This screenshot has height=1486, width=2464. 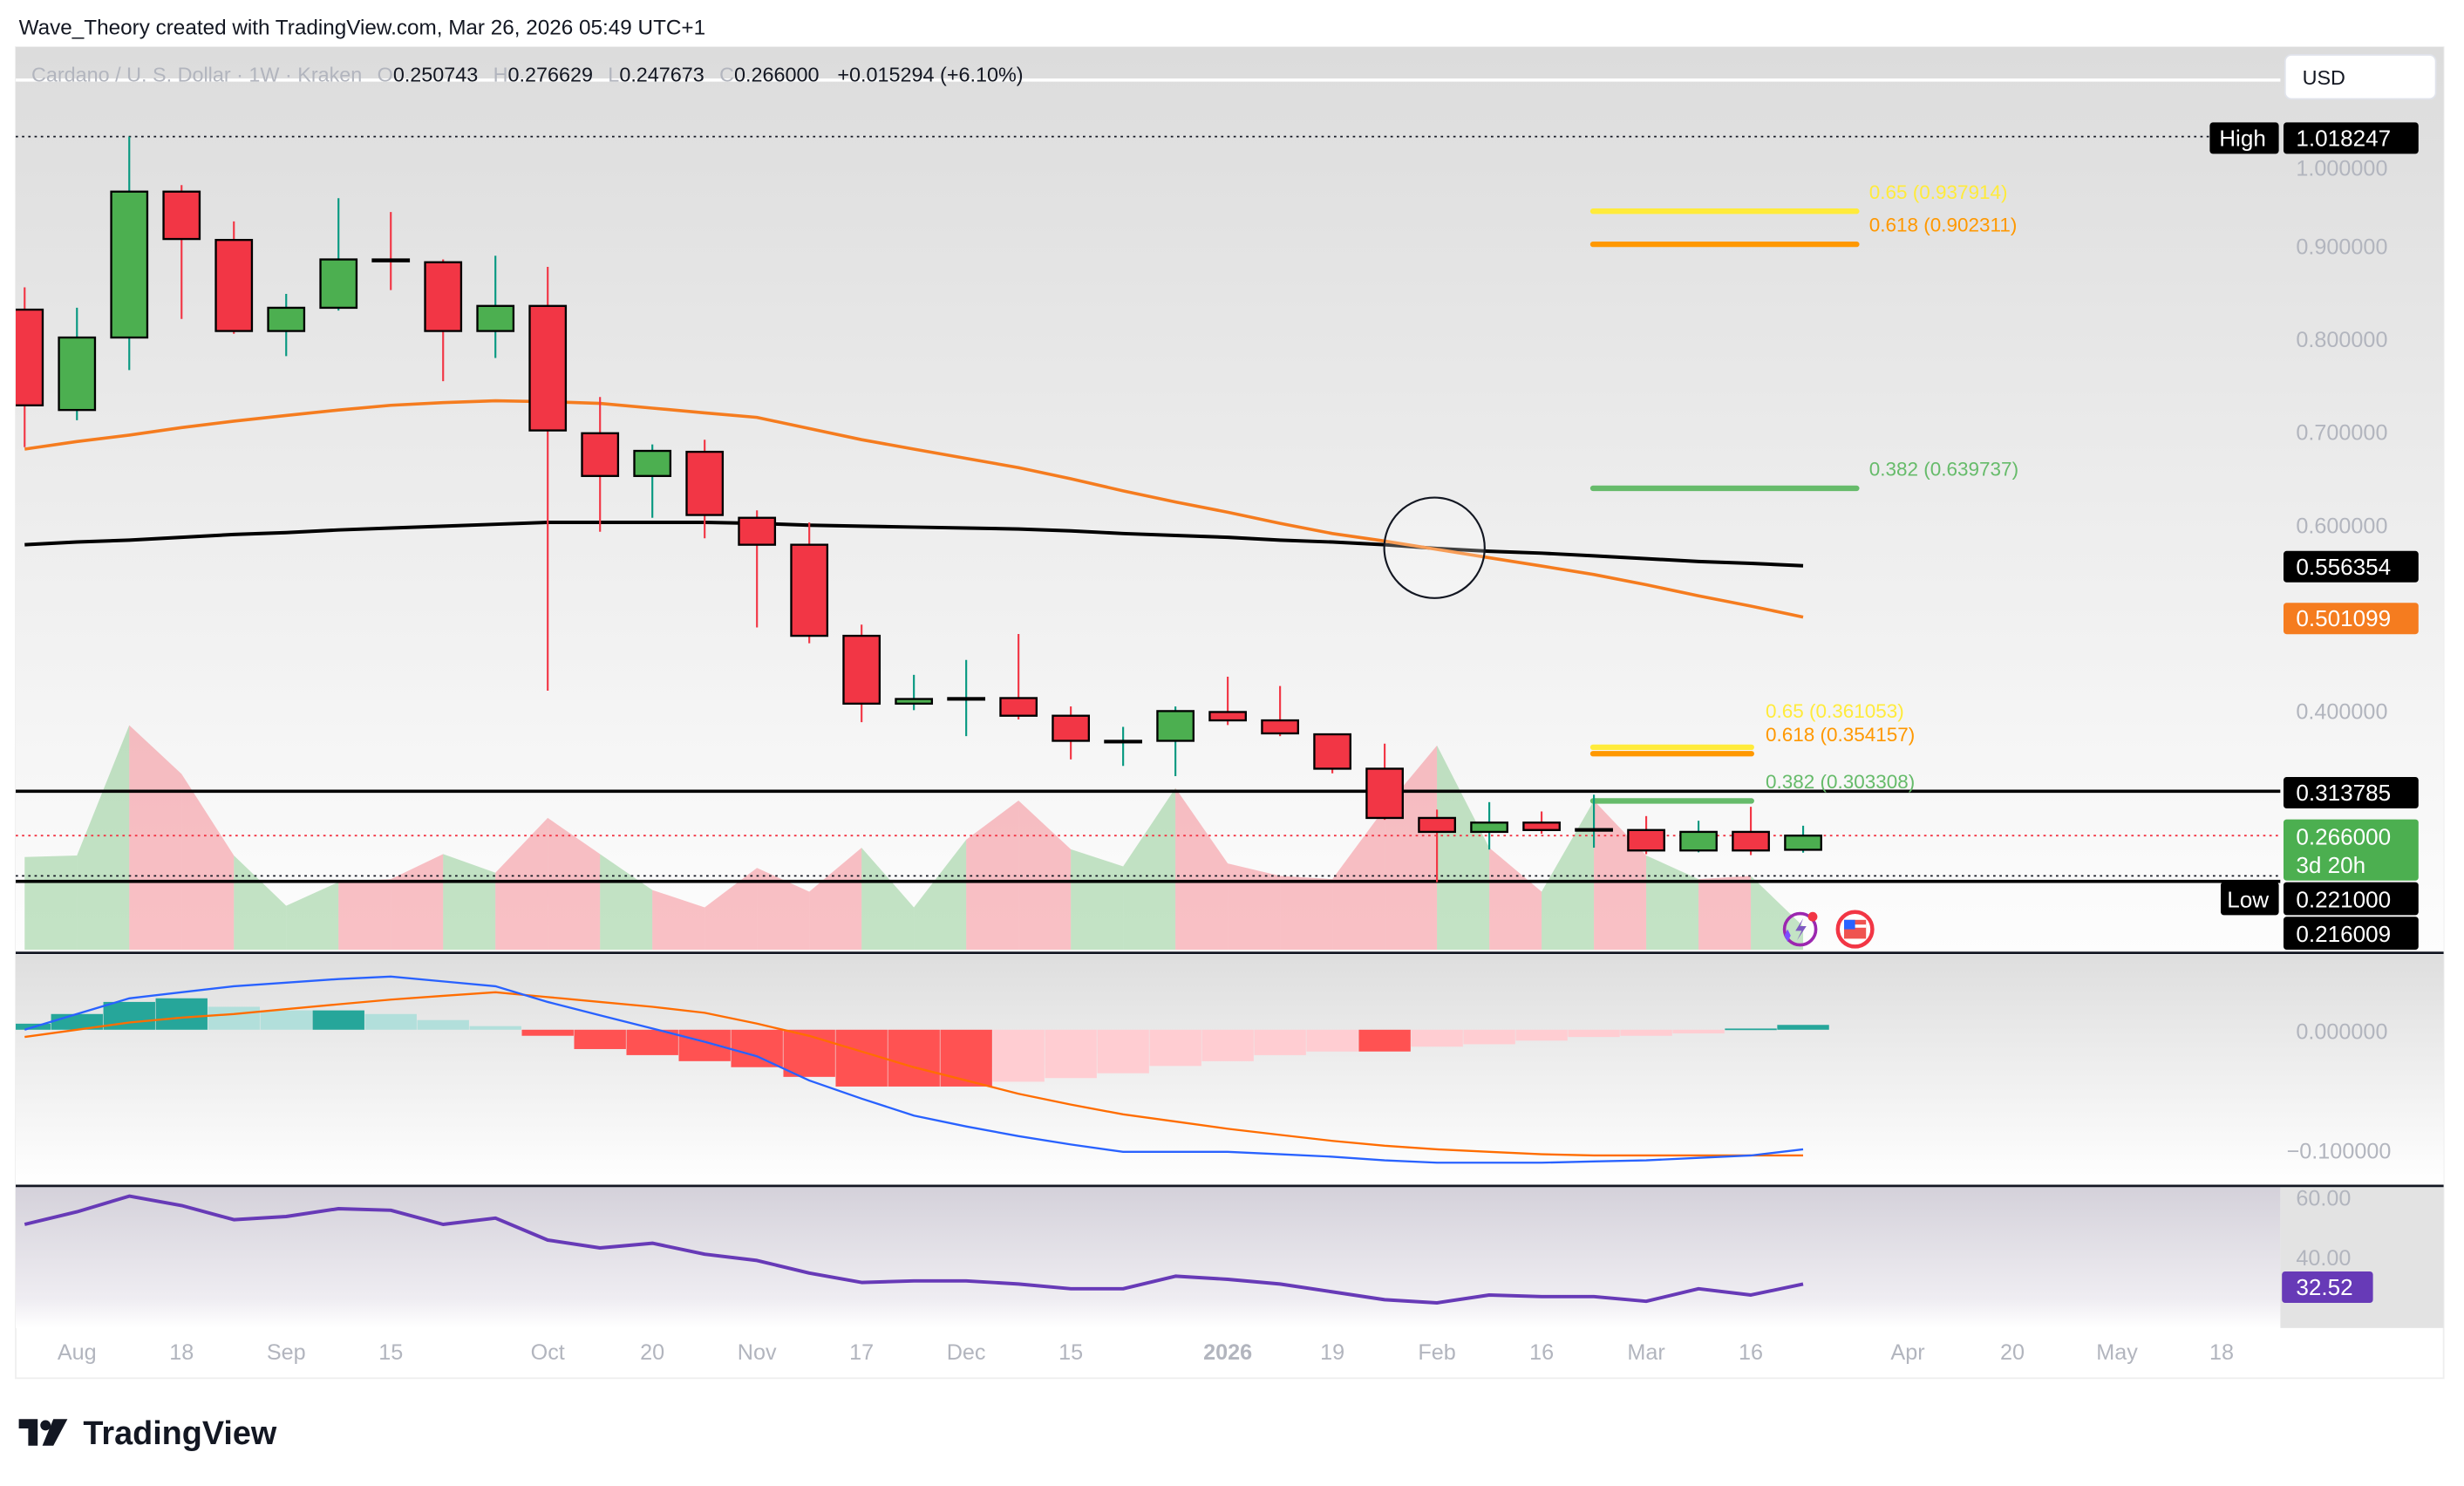 What do you see at coordinates (2351, 792) in the screenshot?
I see `resistance-price-label: 0.313785` at bounding box center [2351, 792].